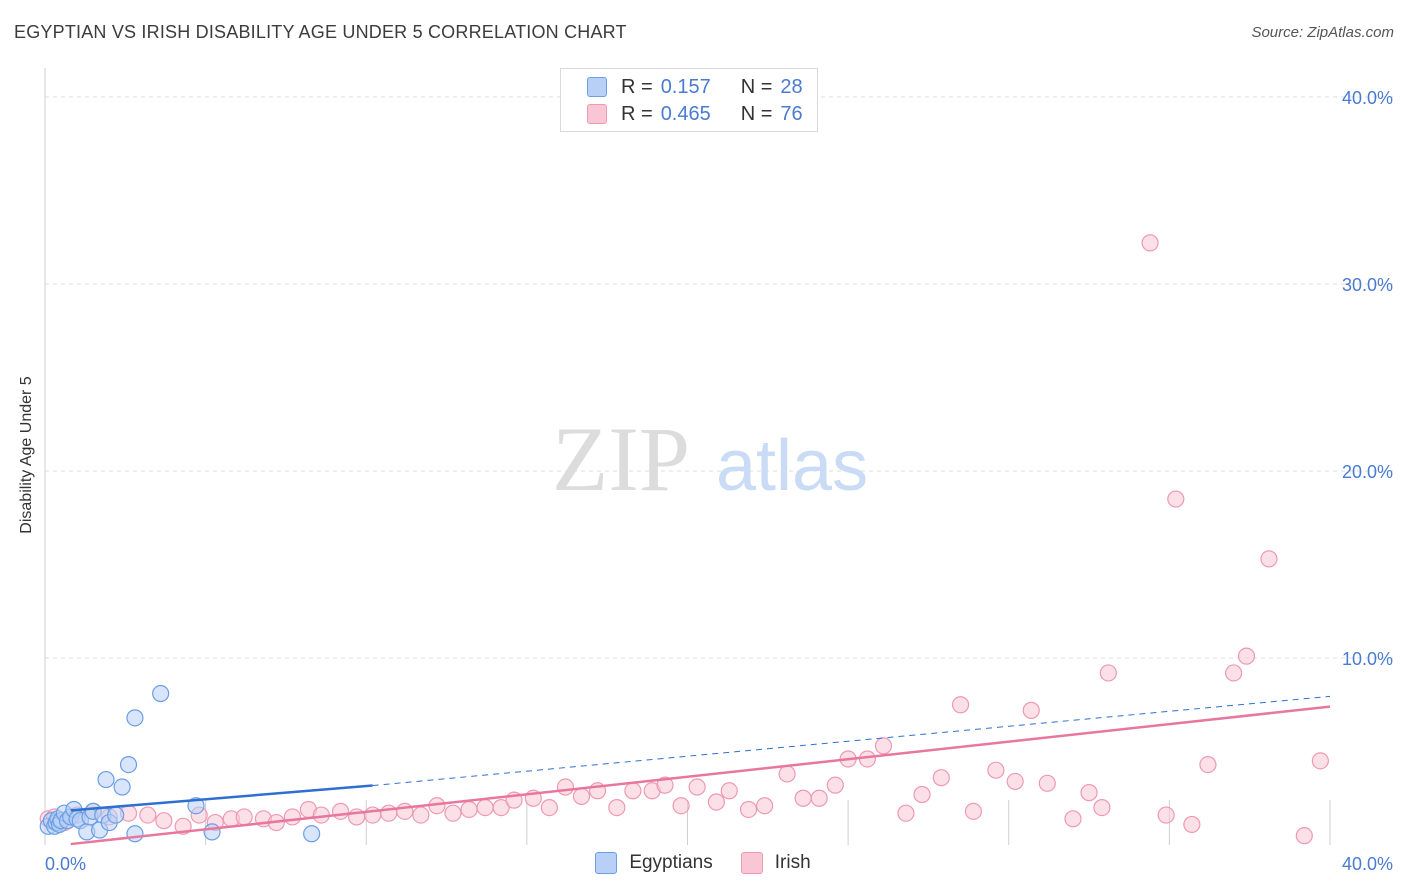 The image size is (1406, 892). What do you see at coordinates (685, 86) in the screenshot?
I see `legend-r-value: 0.157` at bounding box center [685, 86].